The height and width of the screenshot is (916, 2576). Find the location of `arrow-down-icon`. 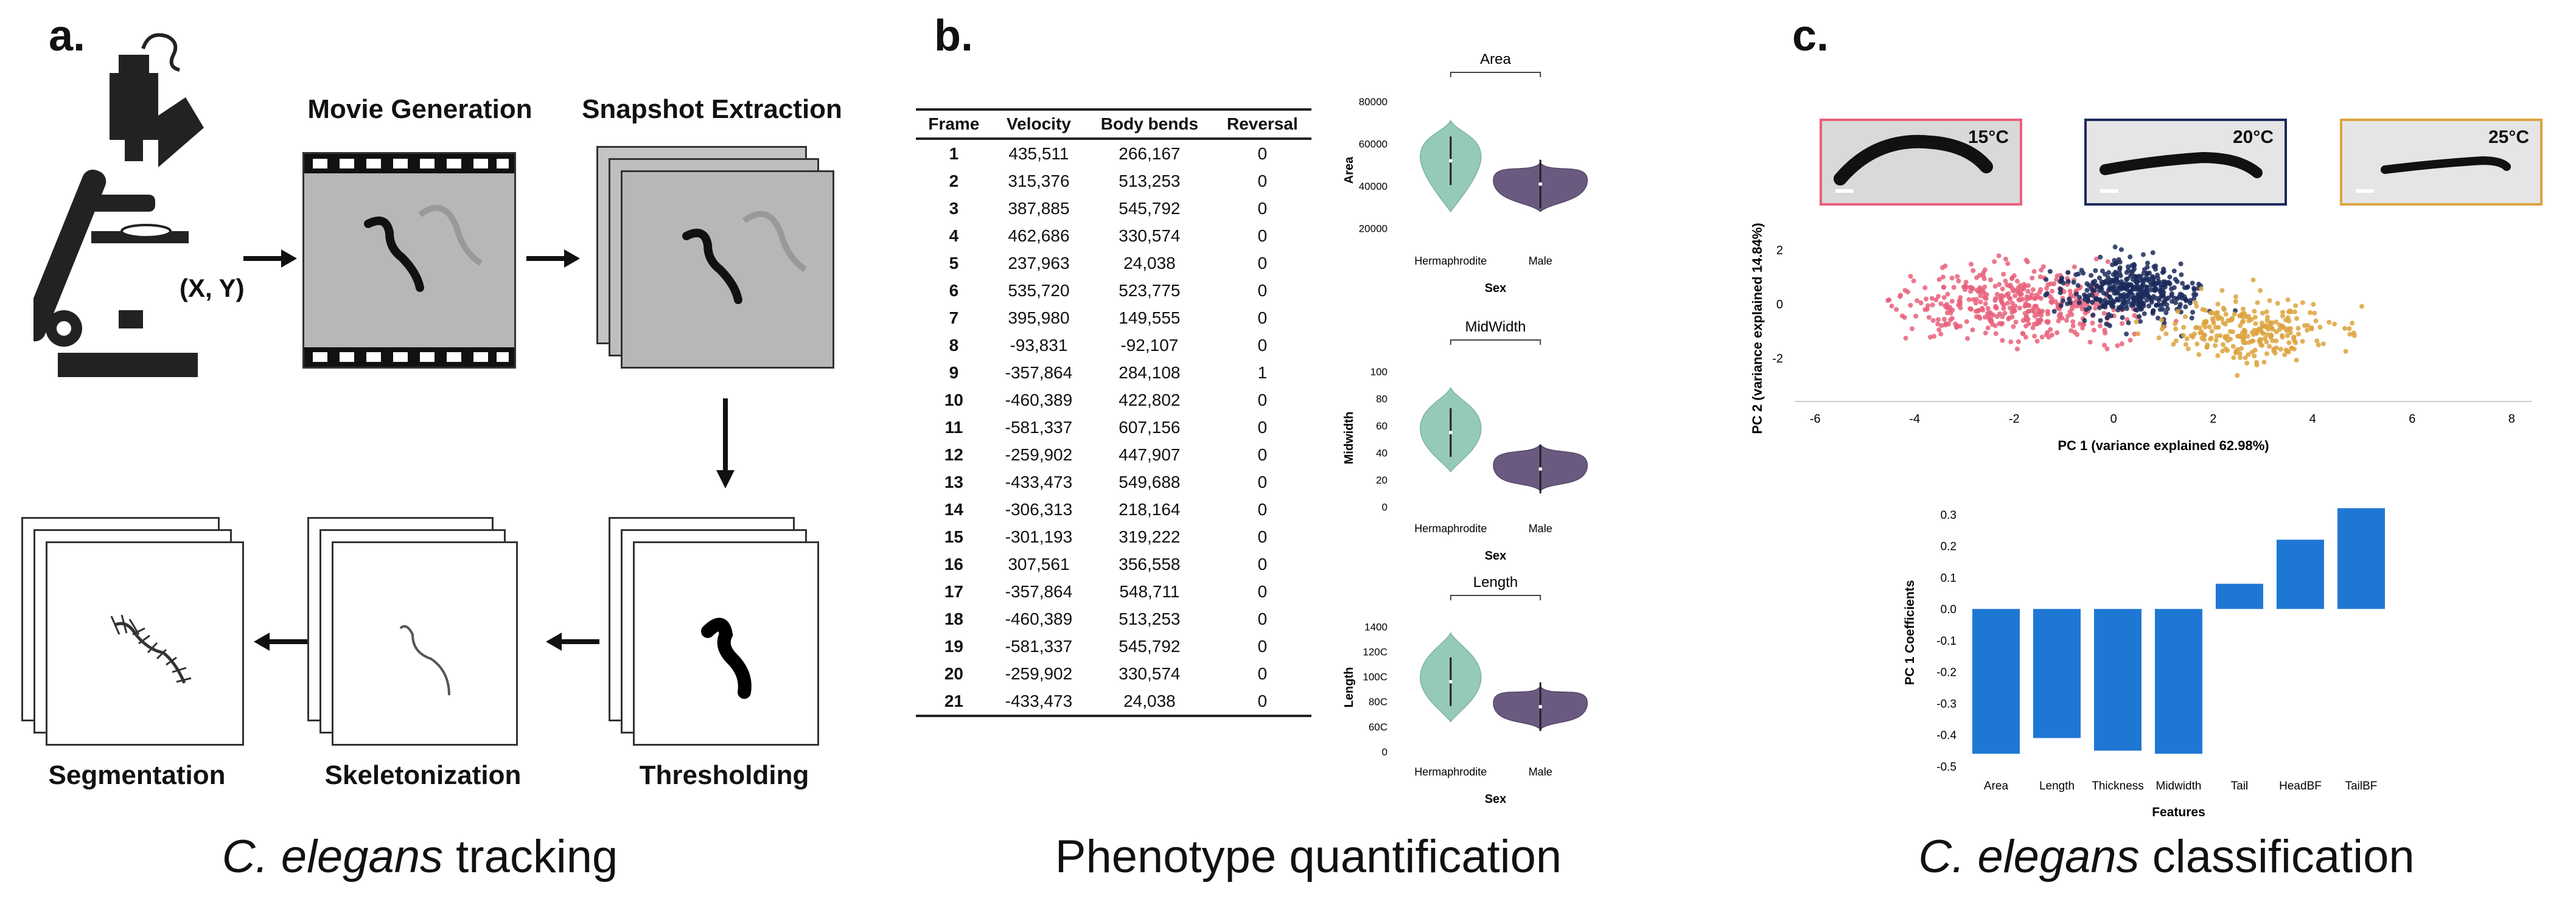

arrow-down-icon is located at coordinates (725, 443).